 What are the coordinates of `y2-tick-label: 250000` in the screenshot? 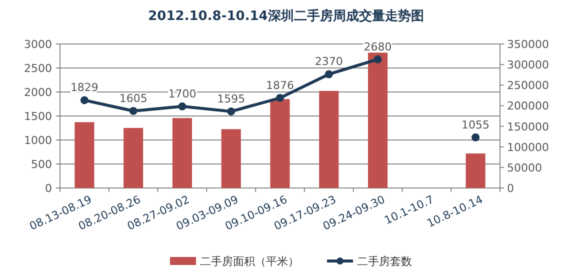 It's located at (528, 85).